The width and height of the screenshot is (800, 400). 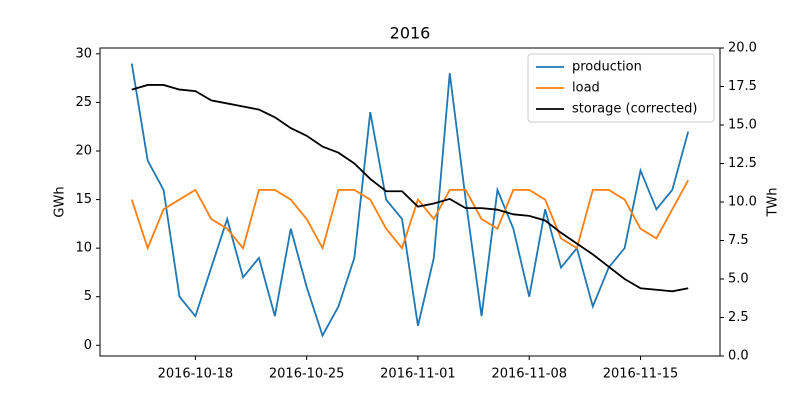 I want to click on y-axis-label: GWh, so click(x=60, y=201).